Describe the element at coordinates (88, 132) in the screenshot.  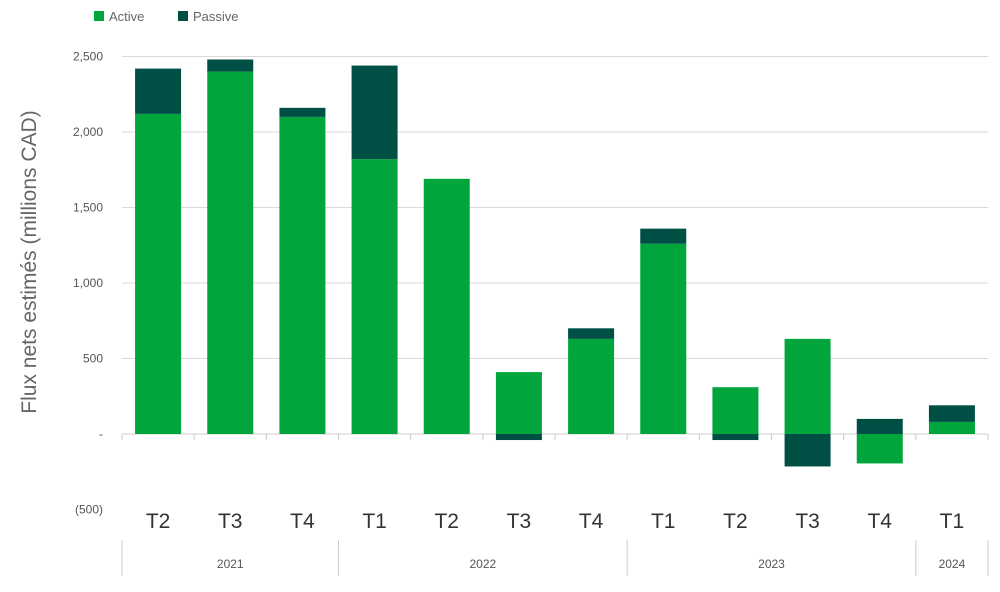
I see `y-tick-label: 2,000` at that location.